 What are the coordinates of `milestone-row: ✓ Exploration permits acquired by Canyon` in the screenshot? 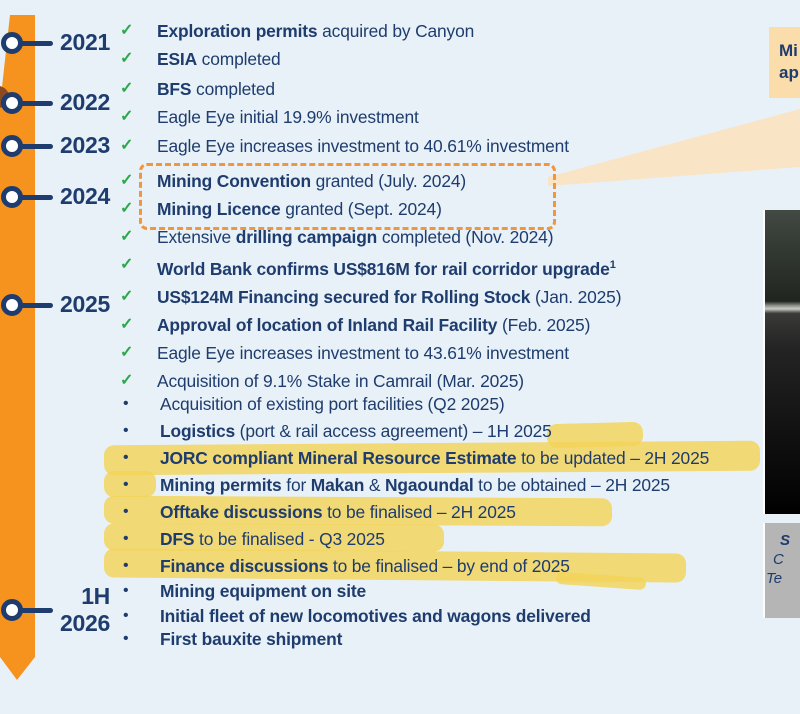 It's located at (296, 31).